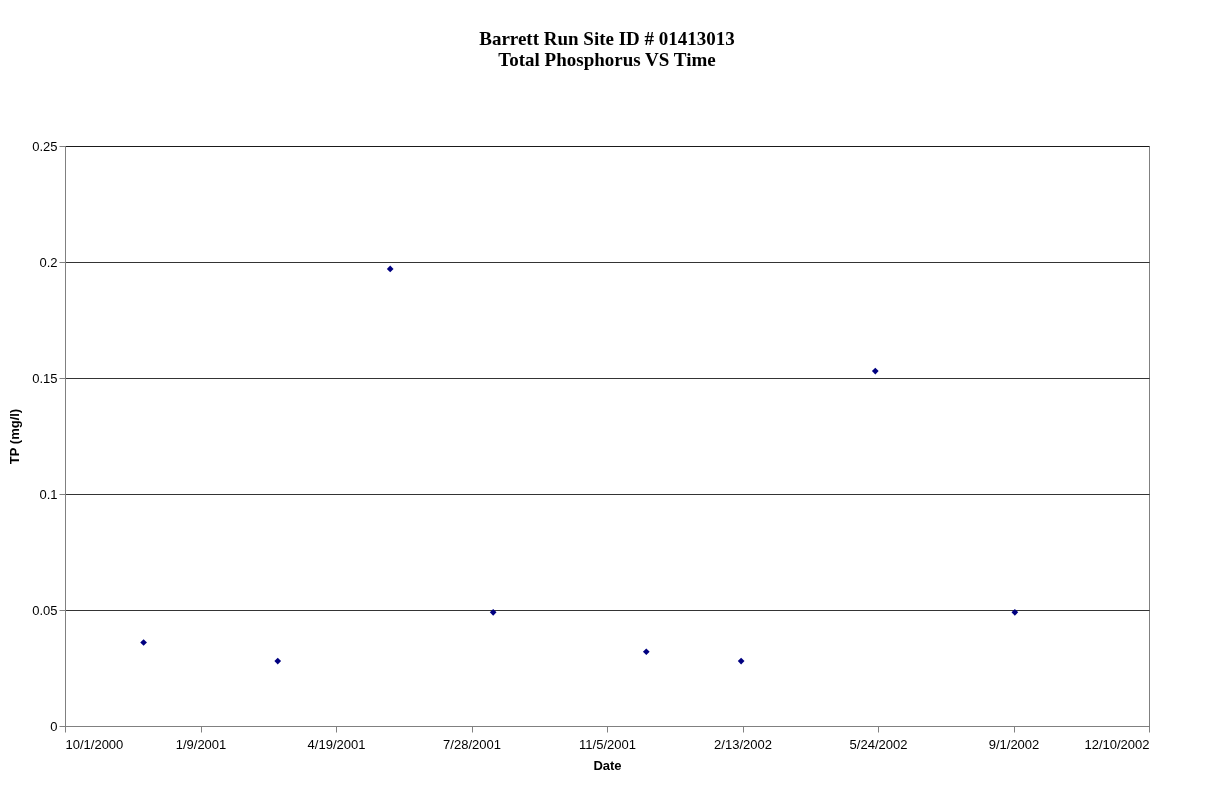 The image size is (1210, 792). Describe the element at coordinates (878, 744) in the screenshot. I see `x-tick-label: 5/24/2002` at that location.